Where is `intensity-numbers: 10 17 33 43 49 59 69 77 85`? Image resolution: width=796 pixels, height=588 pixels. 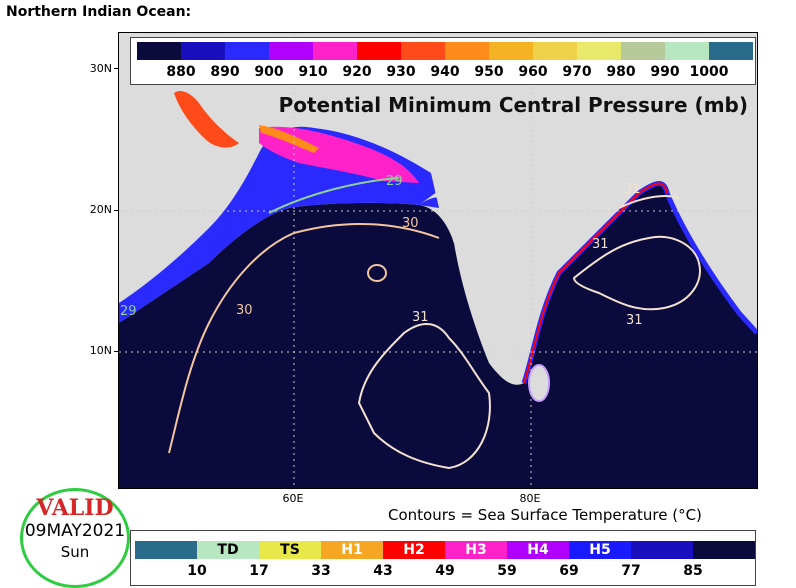
intensity-numbers: 10 17 33 43 49 59 69 77 85 is located at coordinates (429, 571).